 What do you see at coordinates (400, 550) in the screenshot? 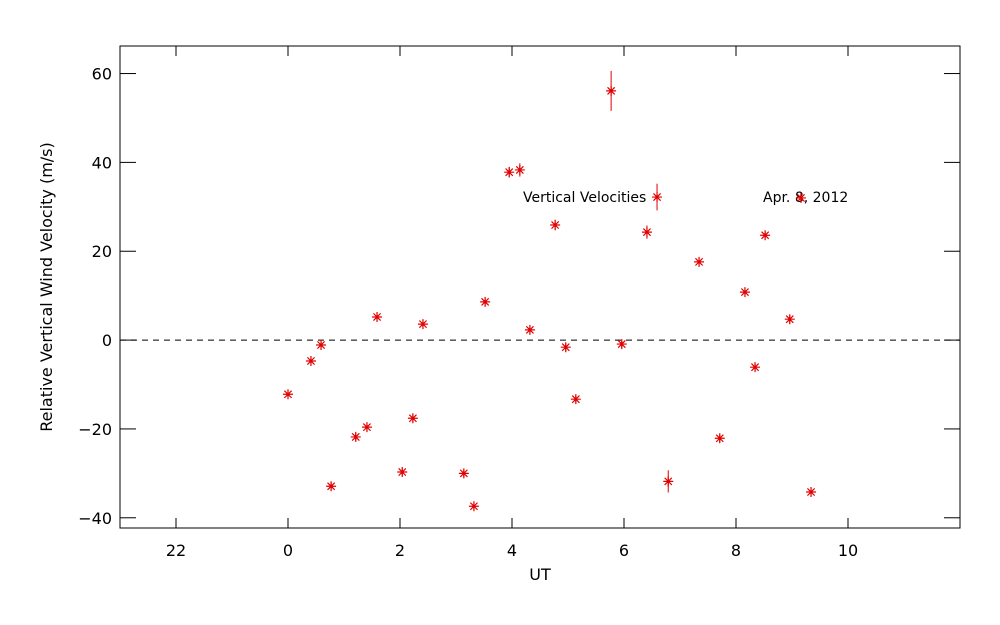
I see `x-tick-label: 2` at bounding box center [400, 550].